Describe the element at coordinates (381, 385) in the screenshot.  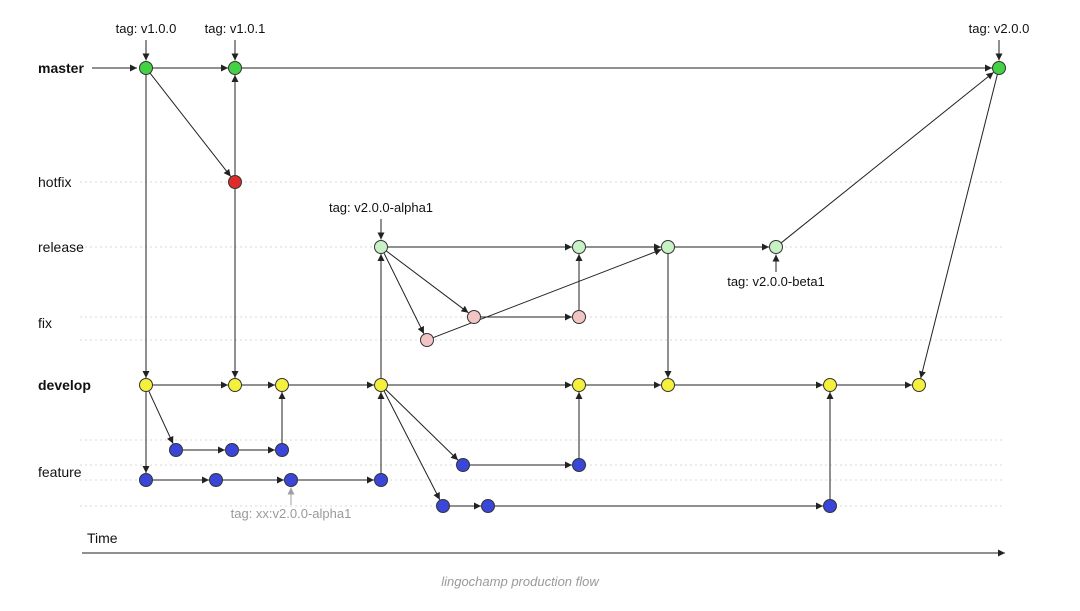
I see `commit-develop-d4` at that location.